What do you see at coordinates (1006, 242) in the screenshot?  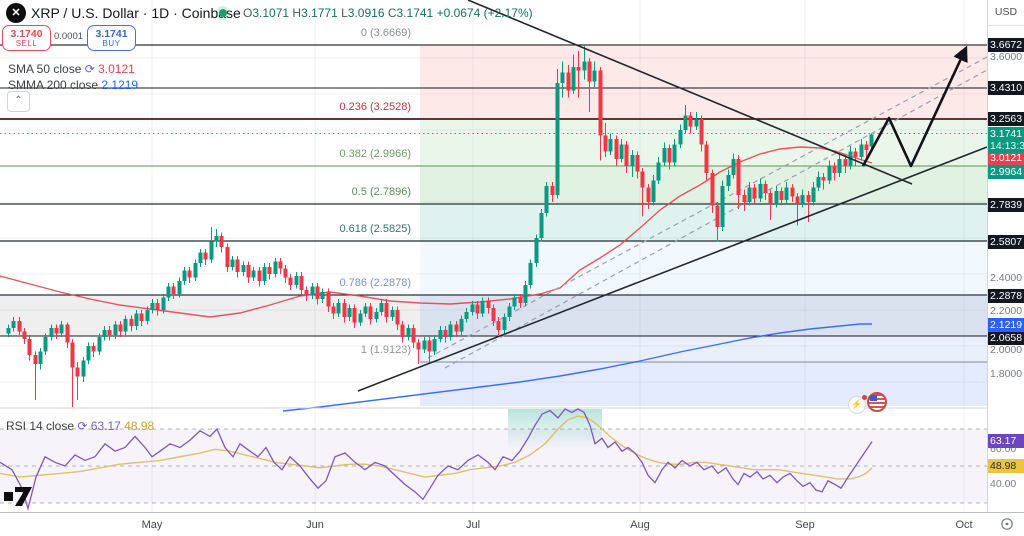 I see `axis-price-label: 2.5807` at bounding box center [1006, 242].